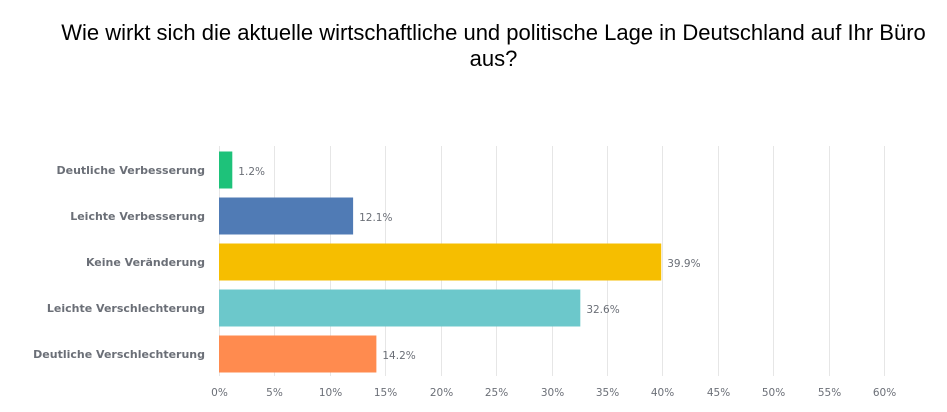  Describe the element at coordinates (662, 393) in the screenshot. I see `x-tick-label: 40%` at that location.